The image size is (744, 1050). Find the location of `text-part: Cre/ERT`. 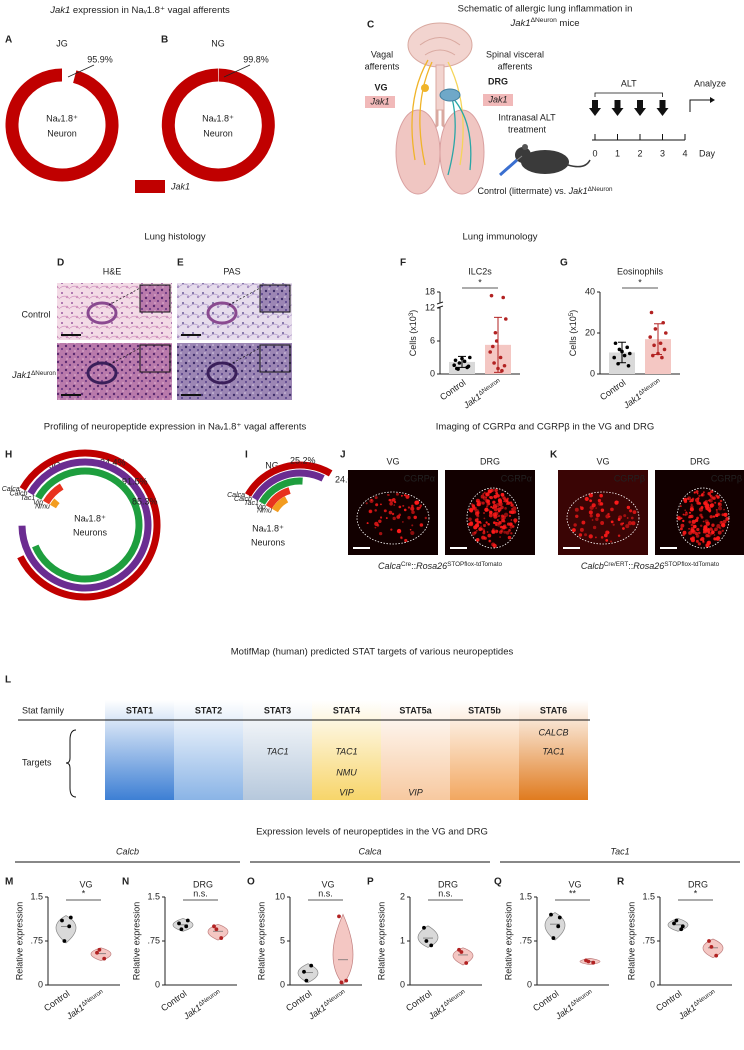

text-part: Cre/ERT is located at coordinates (616, 564).